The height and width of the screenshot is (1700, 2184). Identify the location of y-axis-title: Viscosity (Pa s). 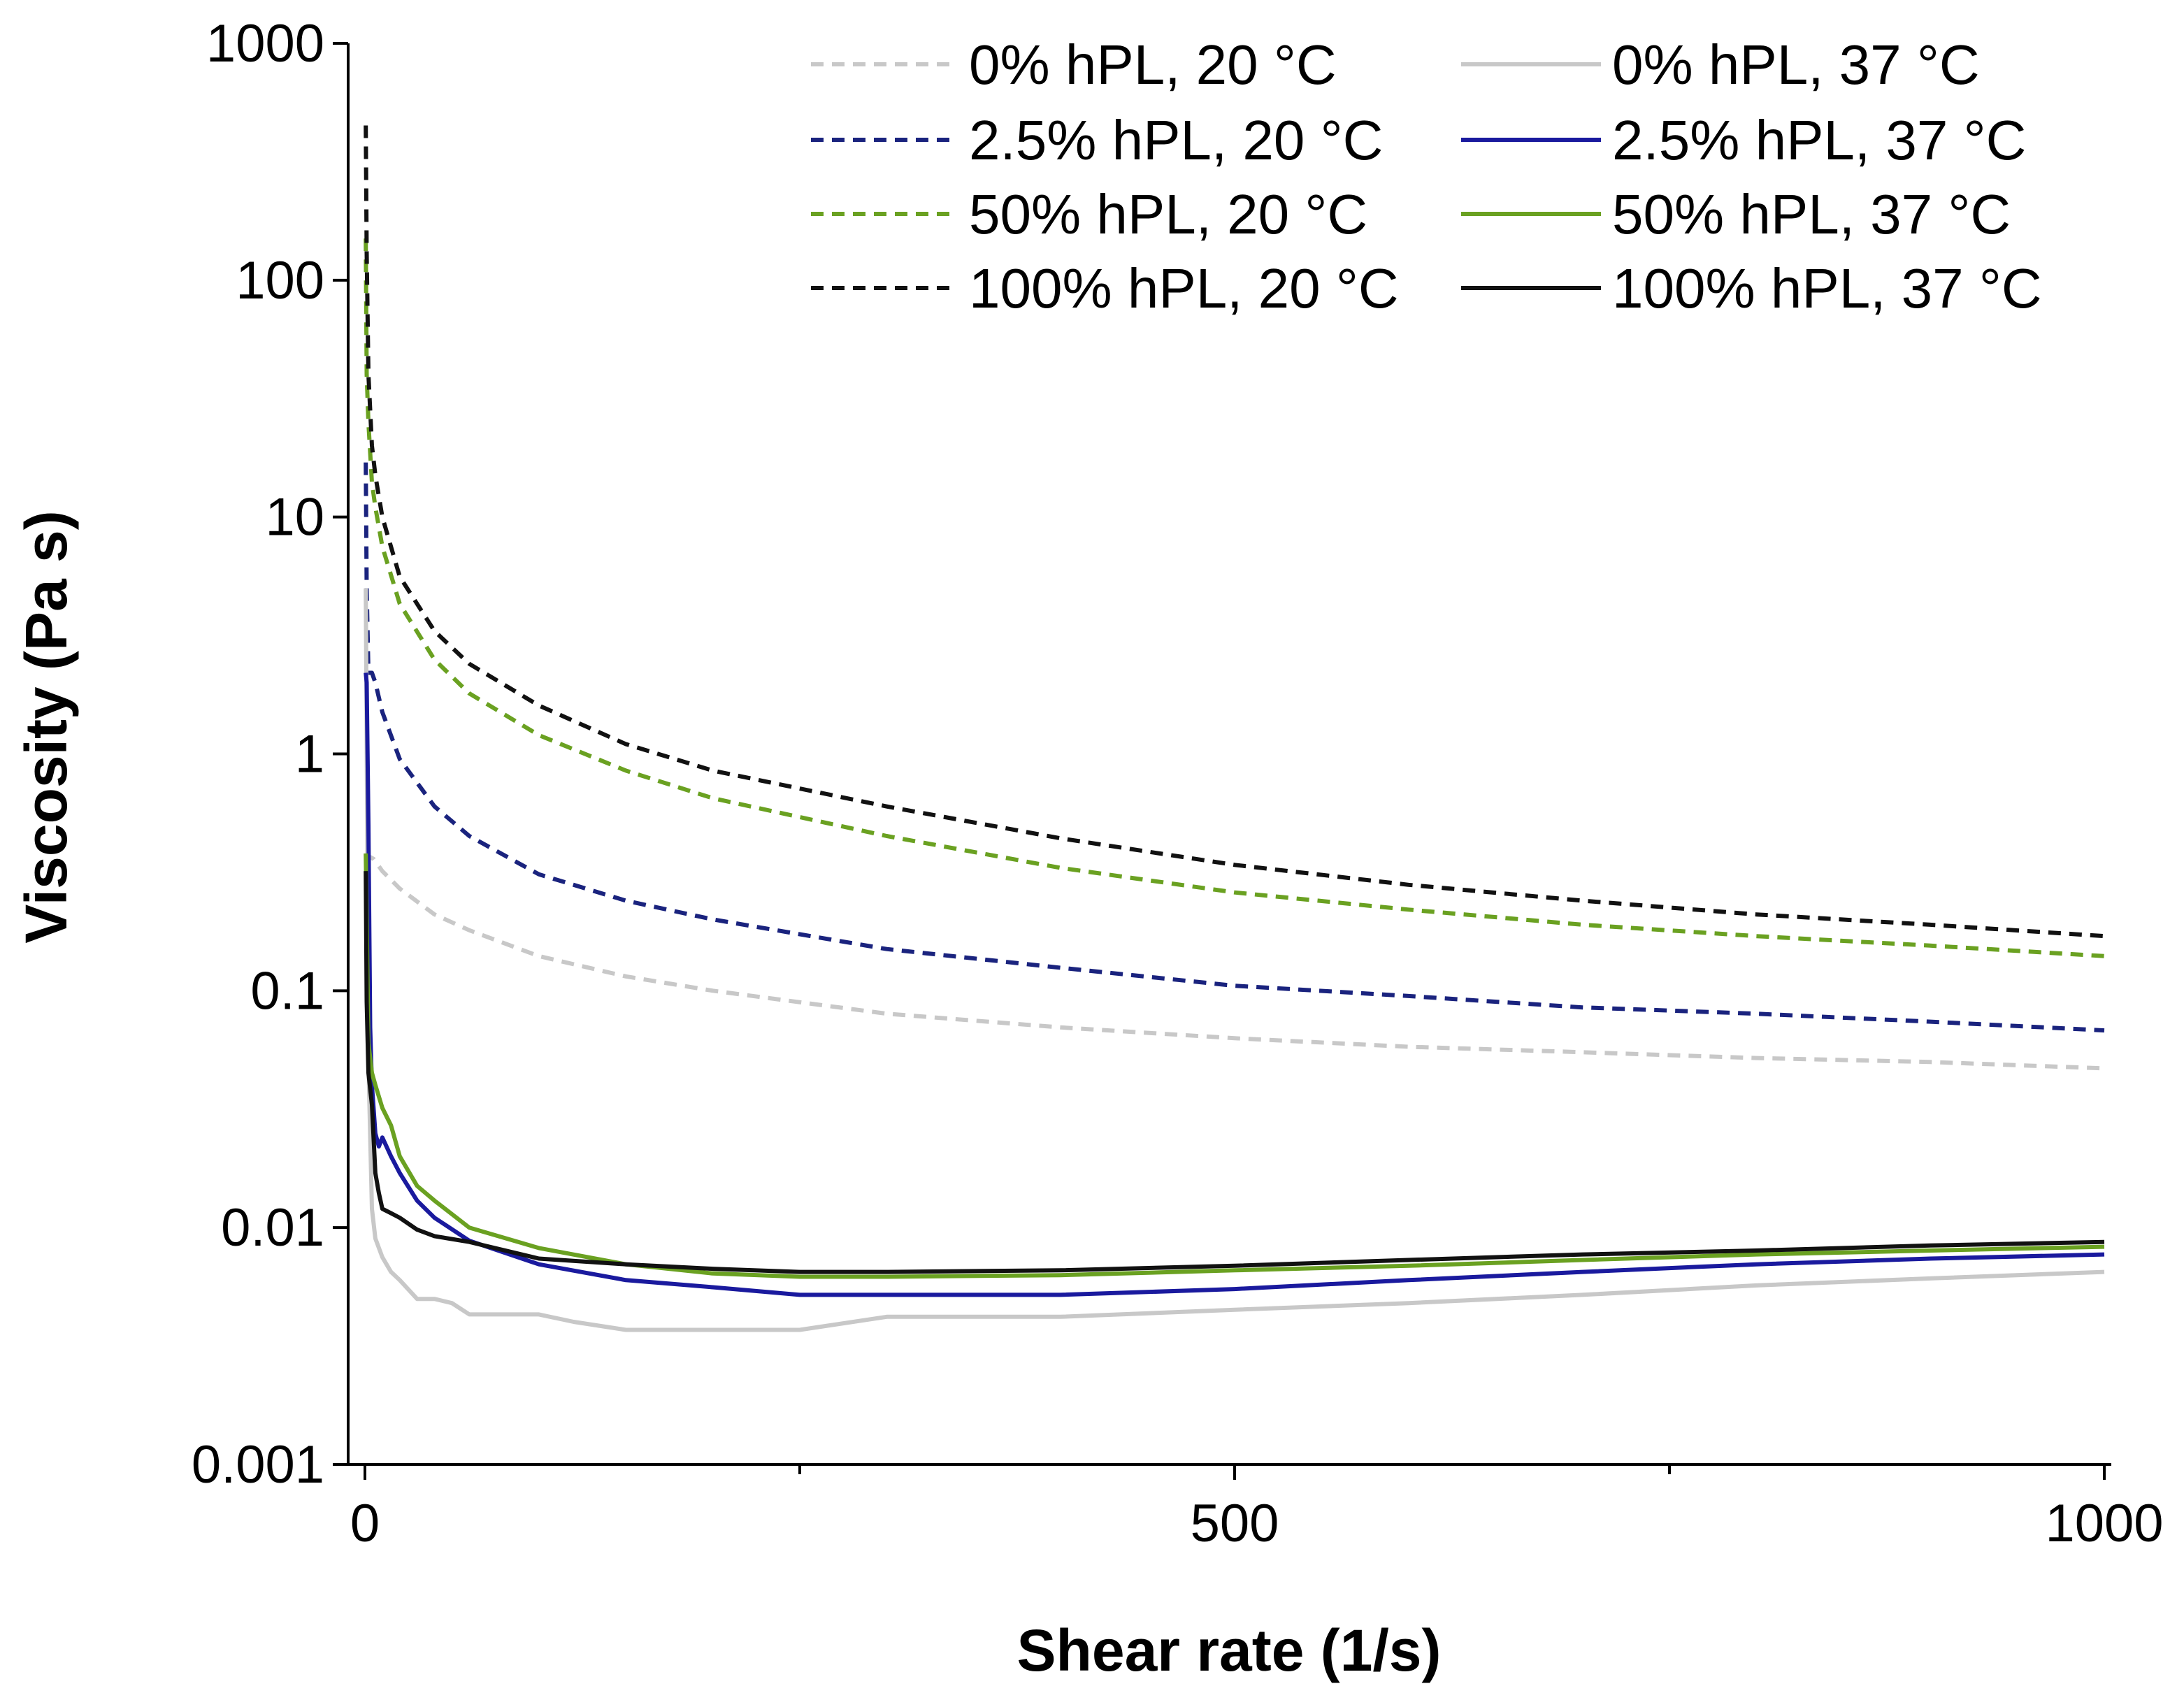
(46, 727).